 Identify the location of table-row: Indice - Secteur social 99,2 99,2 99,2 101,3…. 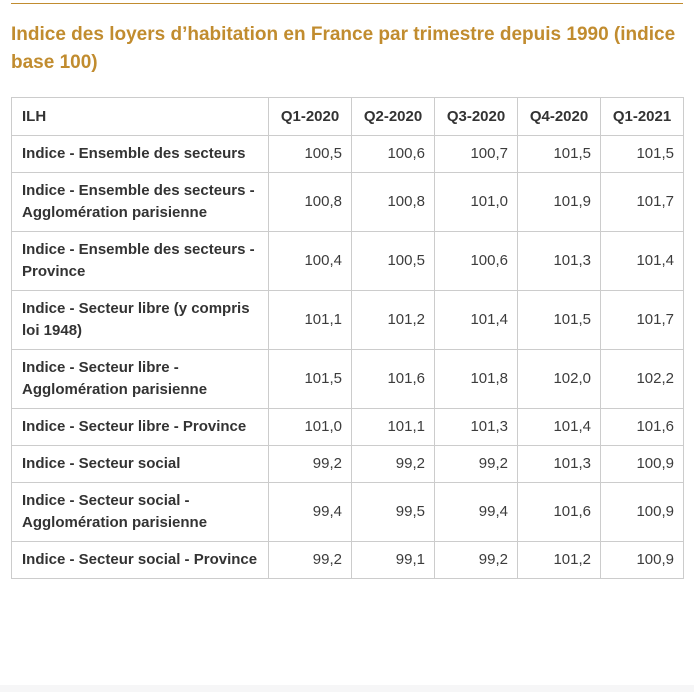
(347, 464).